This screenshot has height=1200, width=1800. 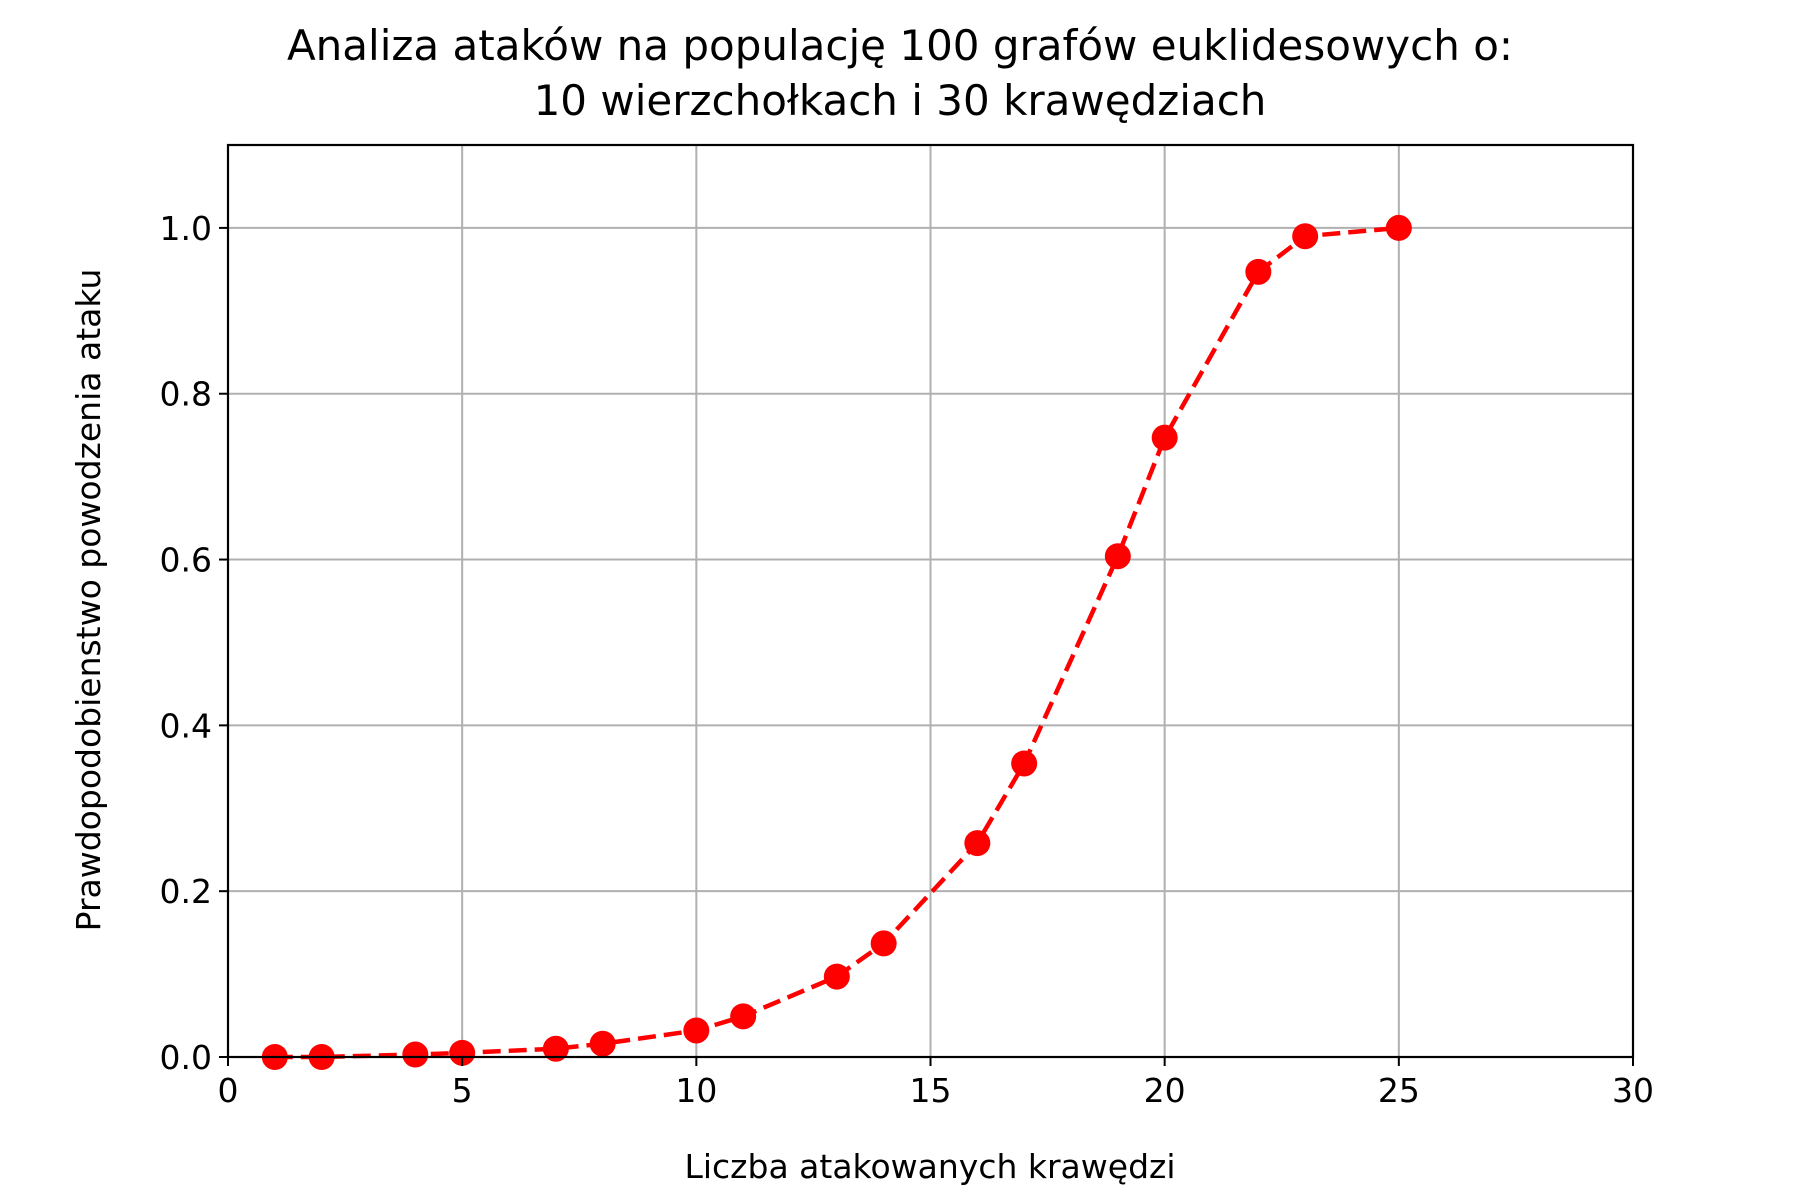 I want to click on y-tick-label: 0.2, so click(x=186, y=891).